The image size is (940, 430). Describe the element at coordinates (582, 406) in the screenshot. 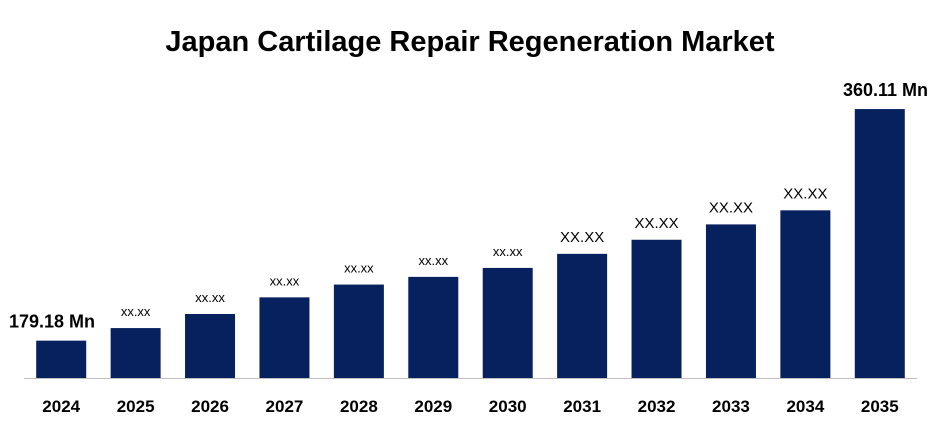

I see `x-tick-label: 2031` at that location.